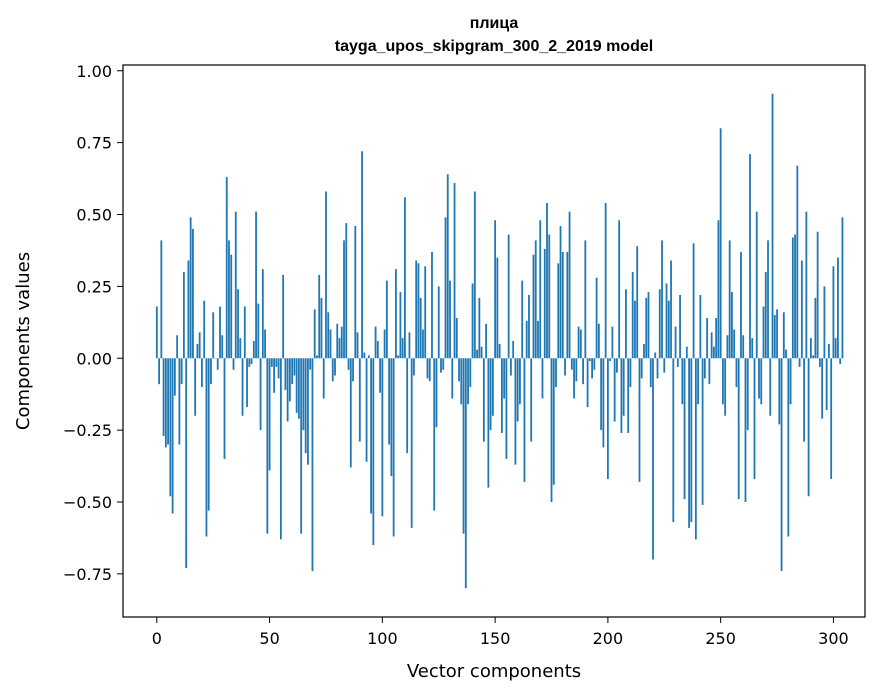 The image size is (880, 696). Describe the element at coordinates (93, 323) in the screenshot. I see `y-axis-ticks: 1.00 0.75 0.50 0.25 0.00 −0.25 −0.50 −0.75` at that location.